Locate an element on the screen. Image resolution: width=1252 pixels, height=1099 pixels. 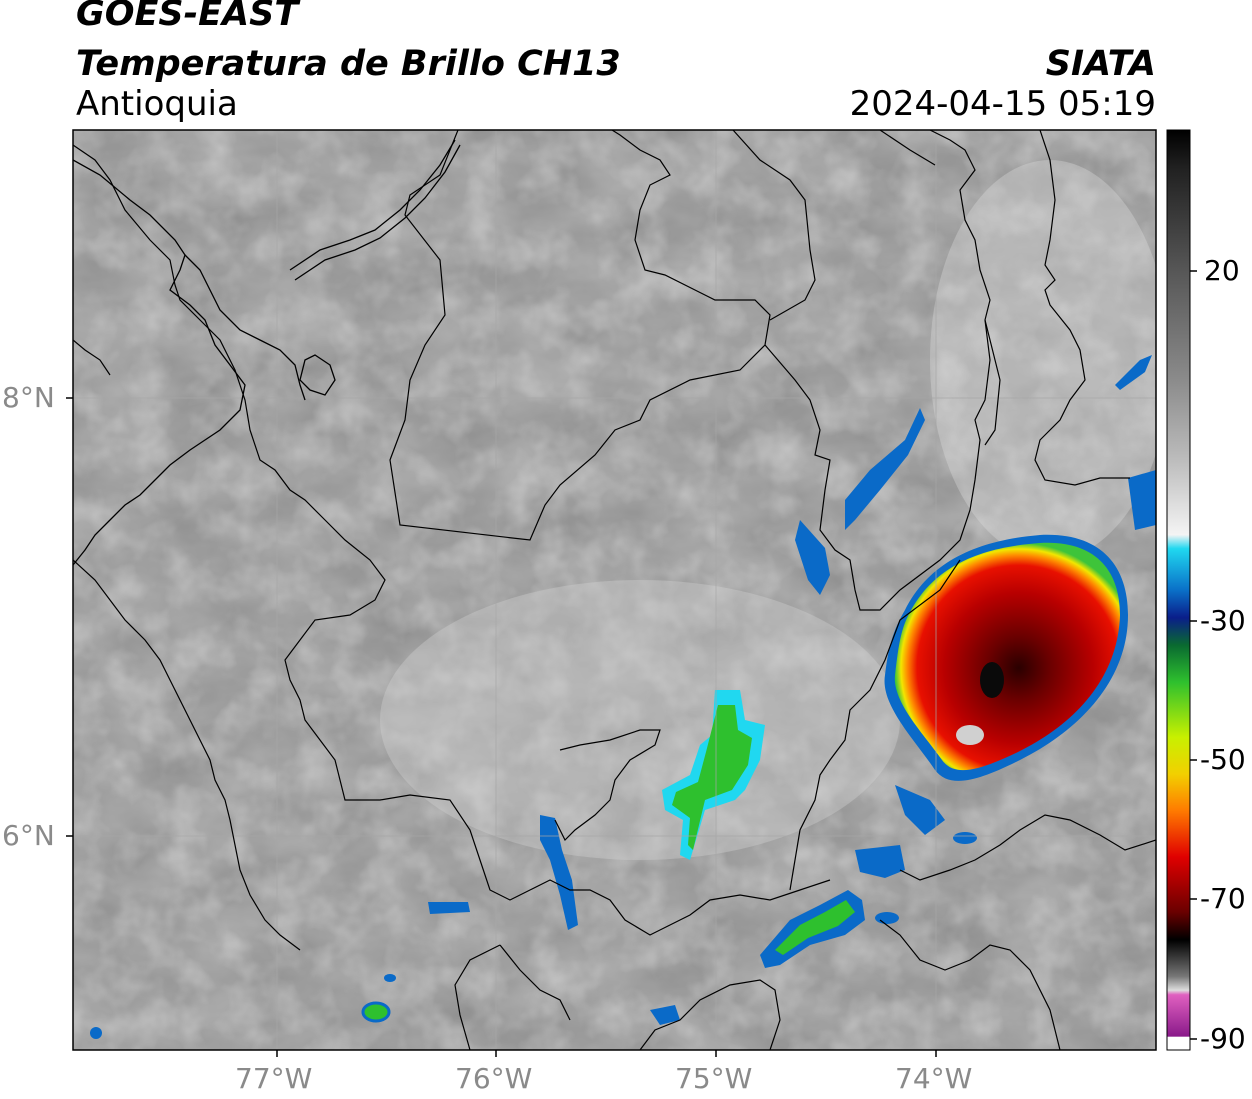
organization-label: SIATA is located at coordinates (1100, 64).